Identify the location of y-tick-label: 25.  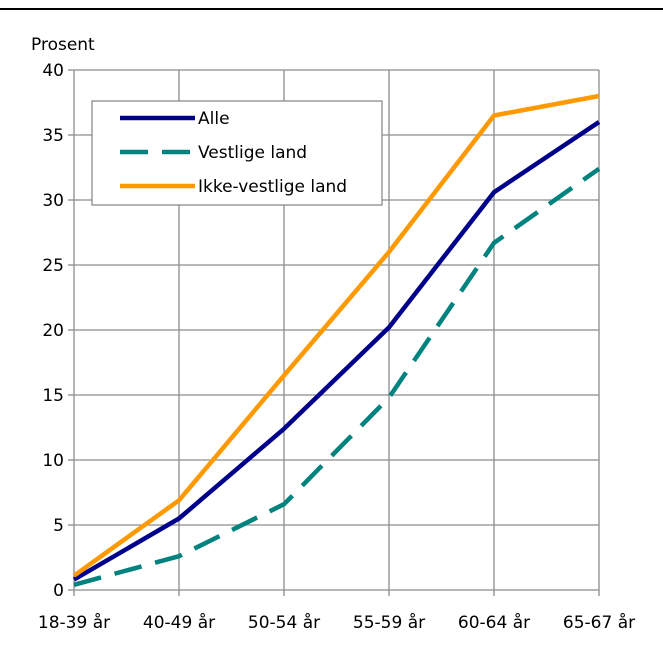
(53, 266).